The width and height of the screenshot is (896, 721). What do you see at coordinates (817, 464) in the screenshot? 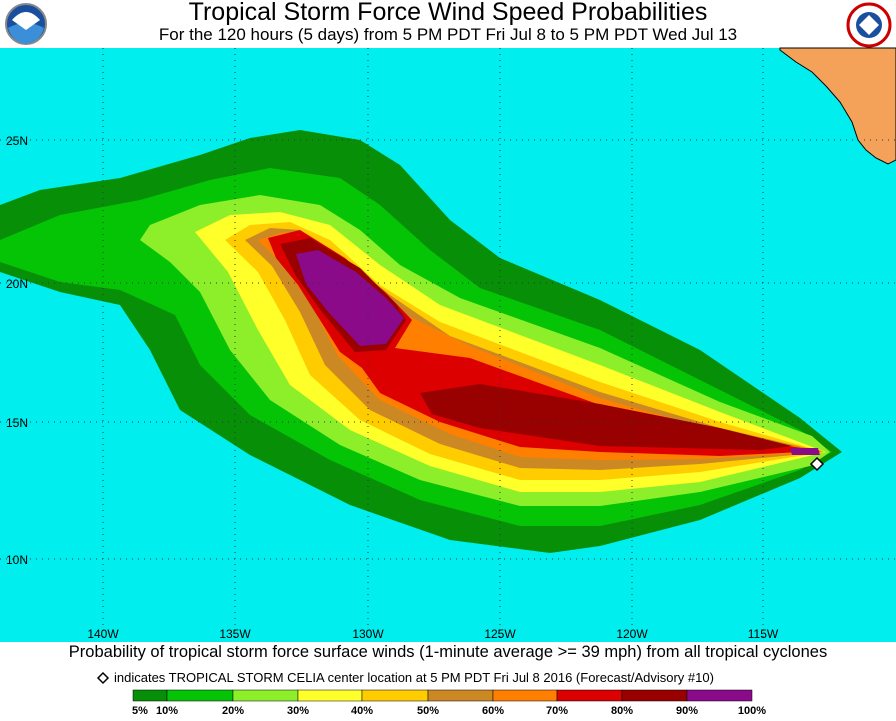
I see `storm-center` at bounding box center [817, 464].